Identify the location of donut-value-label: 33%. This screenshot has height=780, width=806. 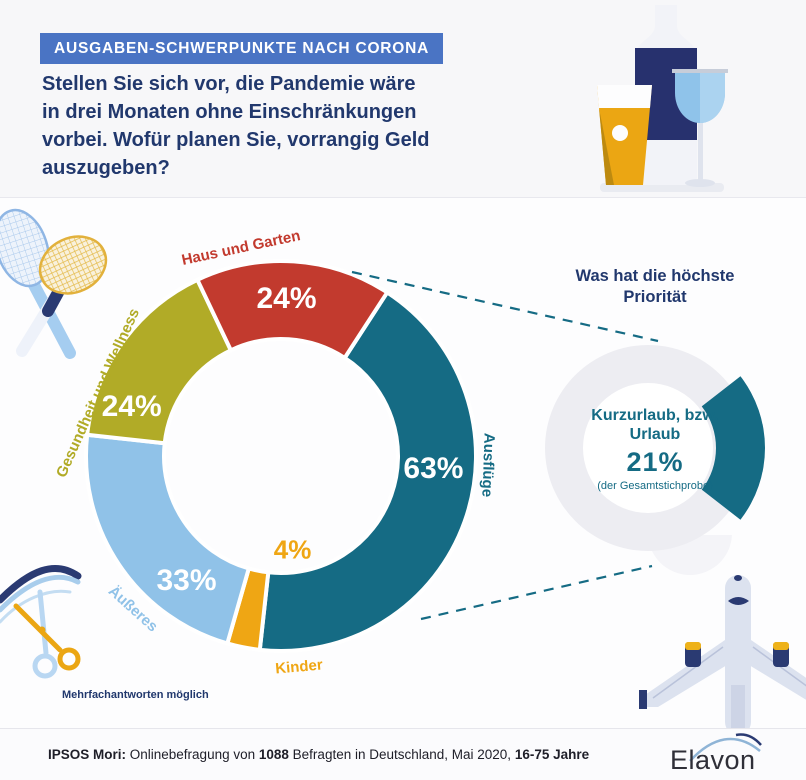
(186, 581).